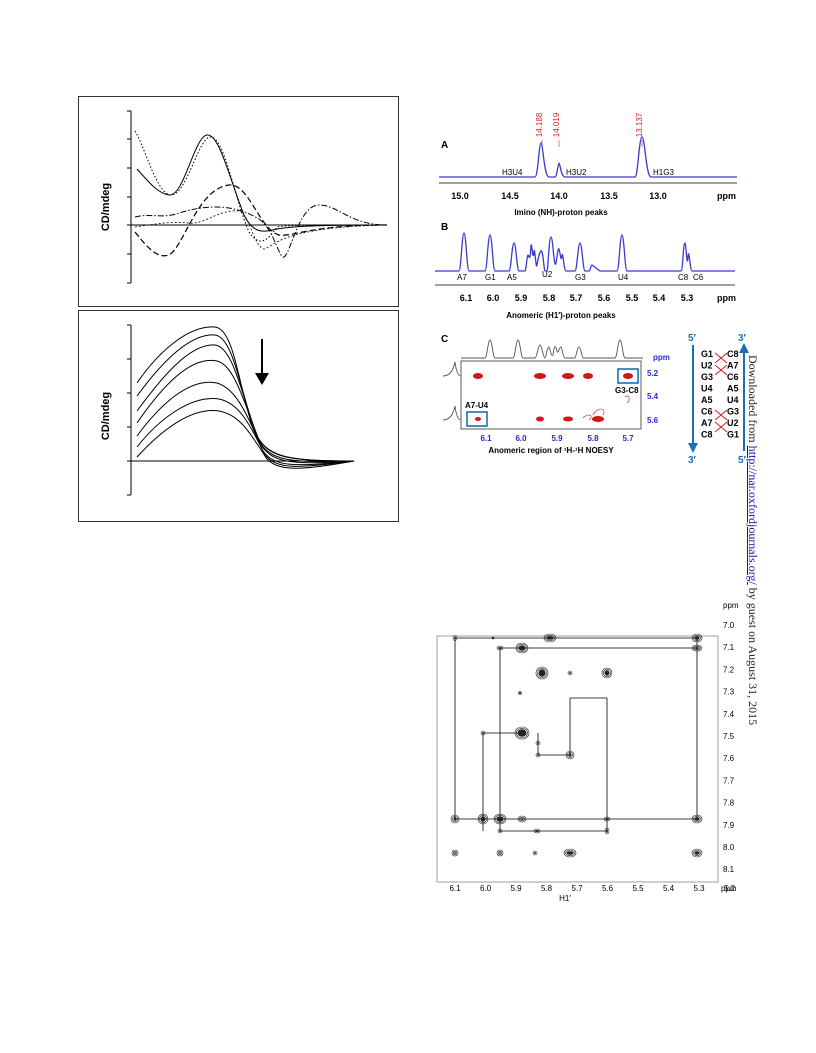  Describe the element at coordinates (729, 825) in the screenshot. I see `noesy-ytick: 7.9` at that location.